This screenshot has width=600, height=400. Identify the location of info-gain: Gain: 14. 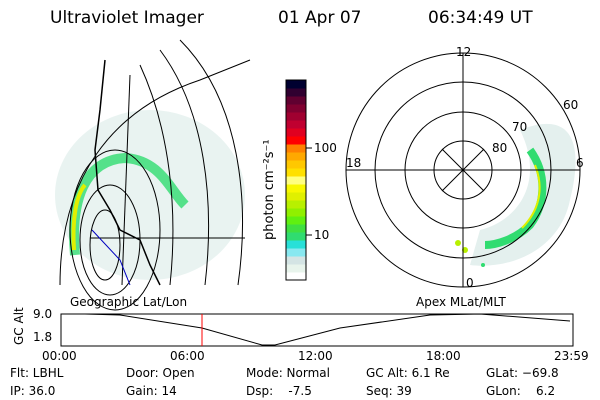
(151, 391).